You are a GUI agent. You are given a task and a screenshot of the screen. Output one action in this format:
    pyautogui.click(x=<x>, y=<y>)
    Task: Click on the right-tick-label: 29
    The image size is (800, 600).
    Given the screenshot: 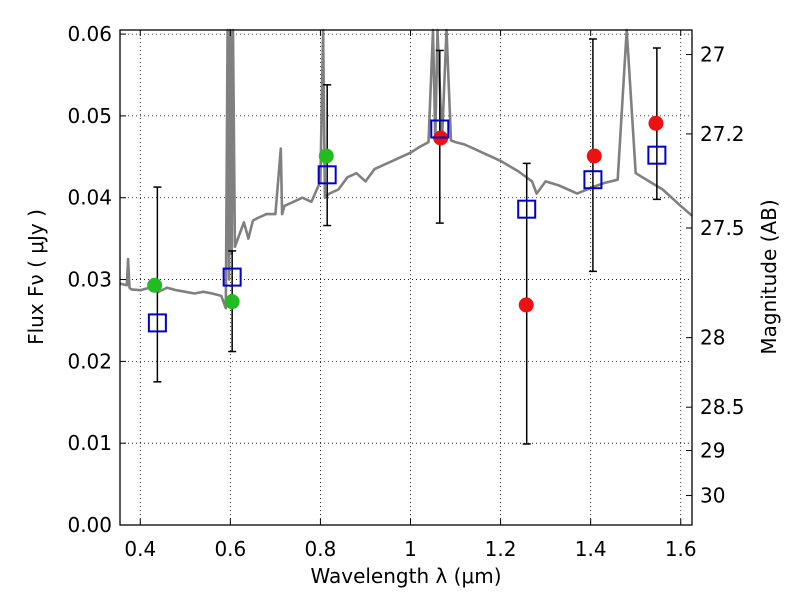 What is the action you would take?
    pyautogui.click(x=712, y=451)
    